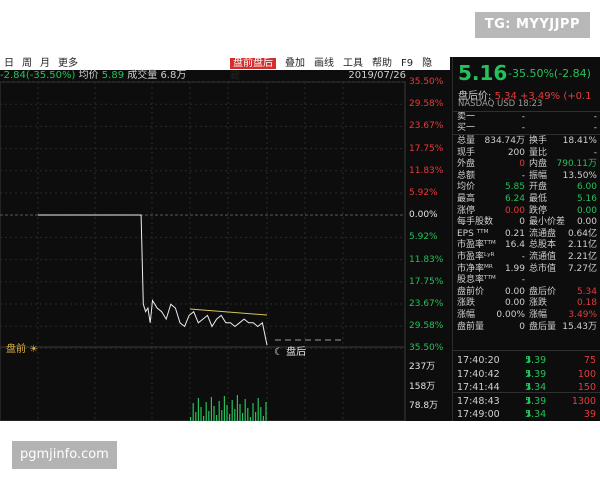 This screenshot has width=600, height=480. Describe the element at coordinates (527, 128) in the screenshot. I see `orderbook-row: 买一 - -` at that location.